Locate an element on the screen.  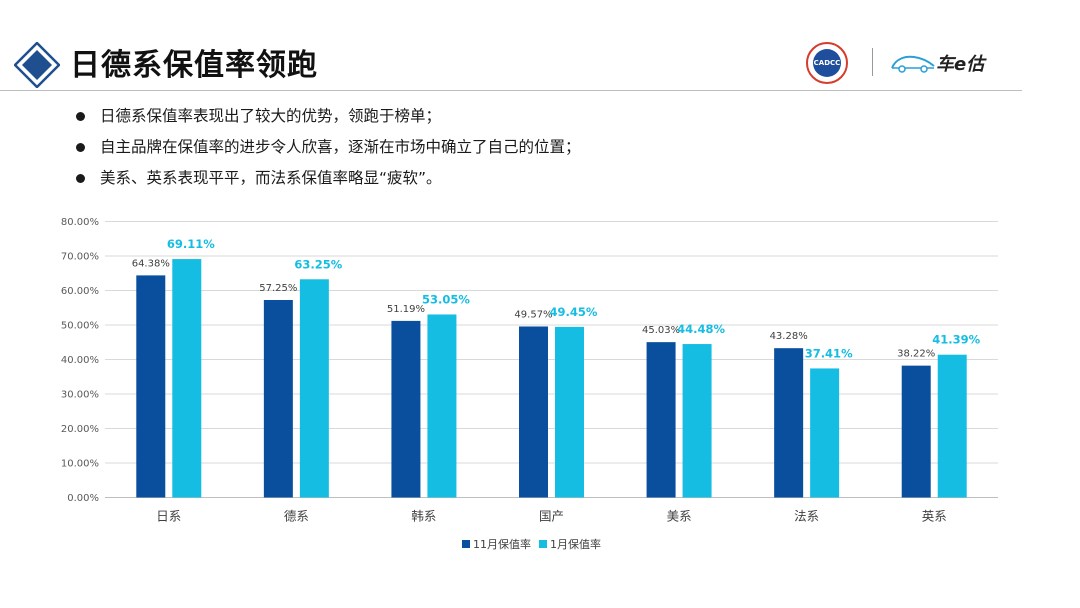
legend-label-series-1: 11月保值率 is located at coordinates (502, 544).